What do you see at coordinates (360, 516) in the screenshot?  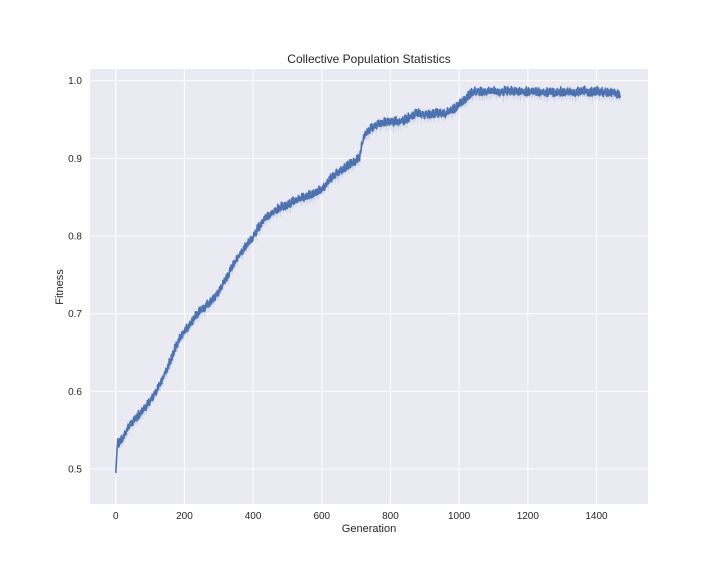 I see `x-tick-labels: 0 200 400 600 800 1000 1200 1400` at bounding box center [360, 516].